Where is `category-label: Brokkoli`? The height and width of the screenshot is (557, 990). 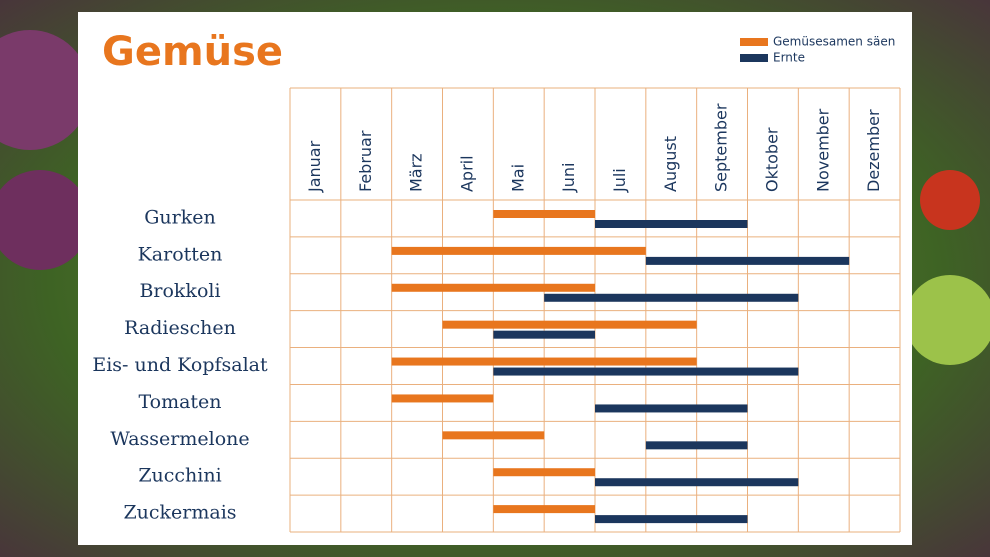 category-label: Brokkoli is located at coordinates (179, 291).